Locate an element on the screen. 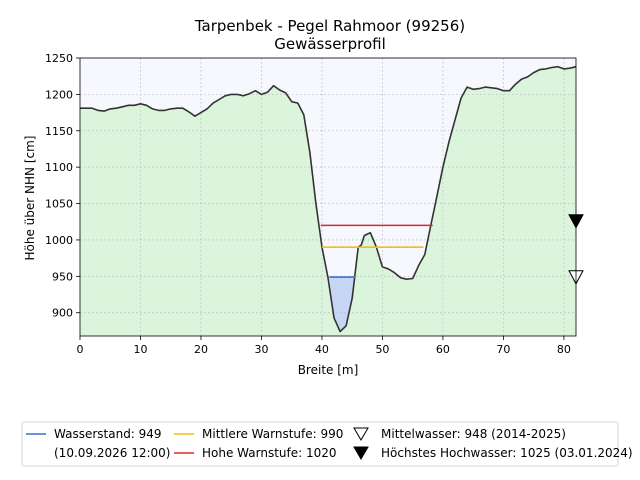 The width and height of the screenshot is (640, 480). legend-swatch-hoechstes-hochwasser is located at coordinates (361, 453).